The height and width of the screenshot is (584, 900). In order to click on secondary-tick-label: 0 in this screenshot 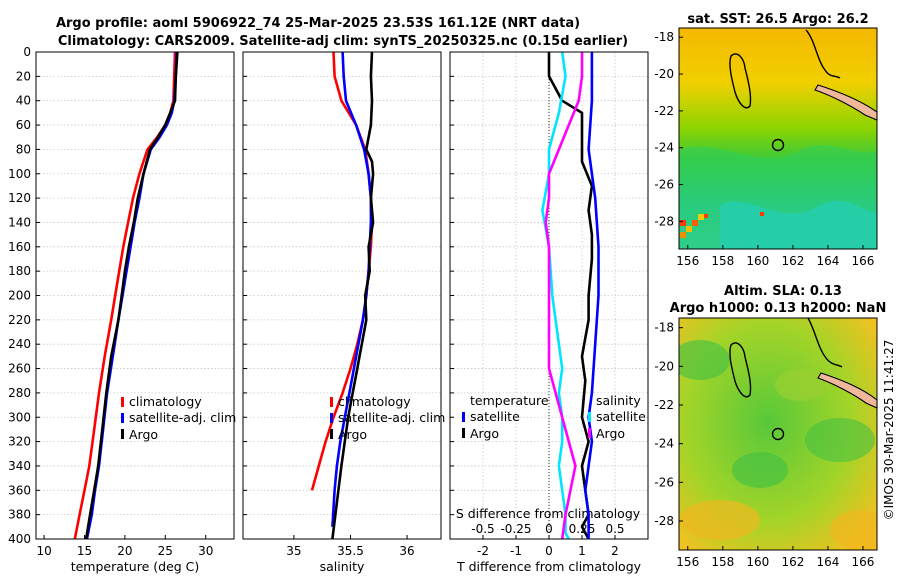, I will do `click(549, 529)`.